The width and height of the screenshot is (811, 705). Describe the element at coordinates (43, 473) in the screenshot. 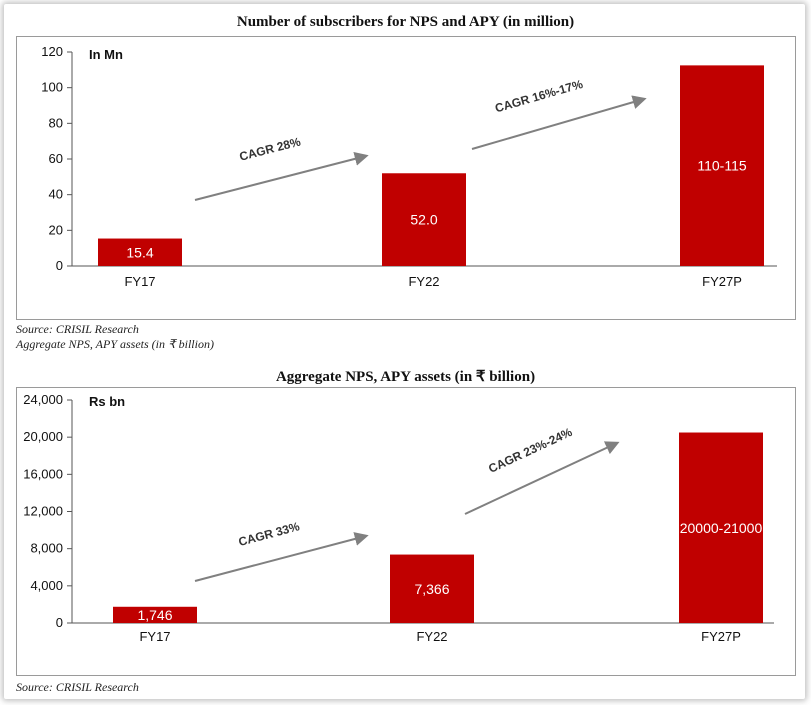

I see `chart-2-y-tick-label: 16,000` at that location.